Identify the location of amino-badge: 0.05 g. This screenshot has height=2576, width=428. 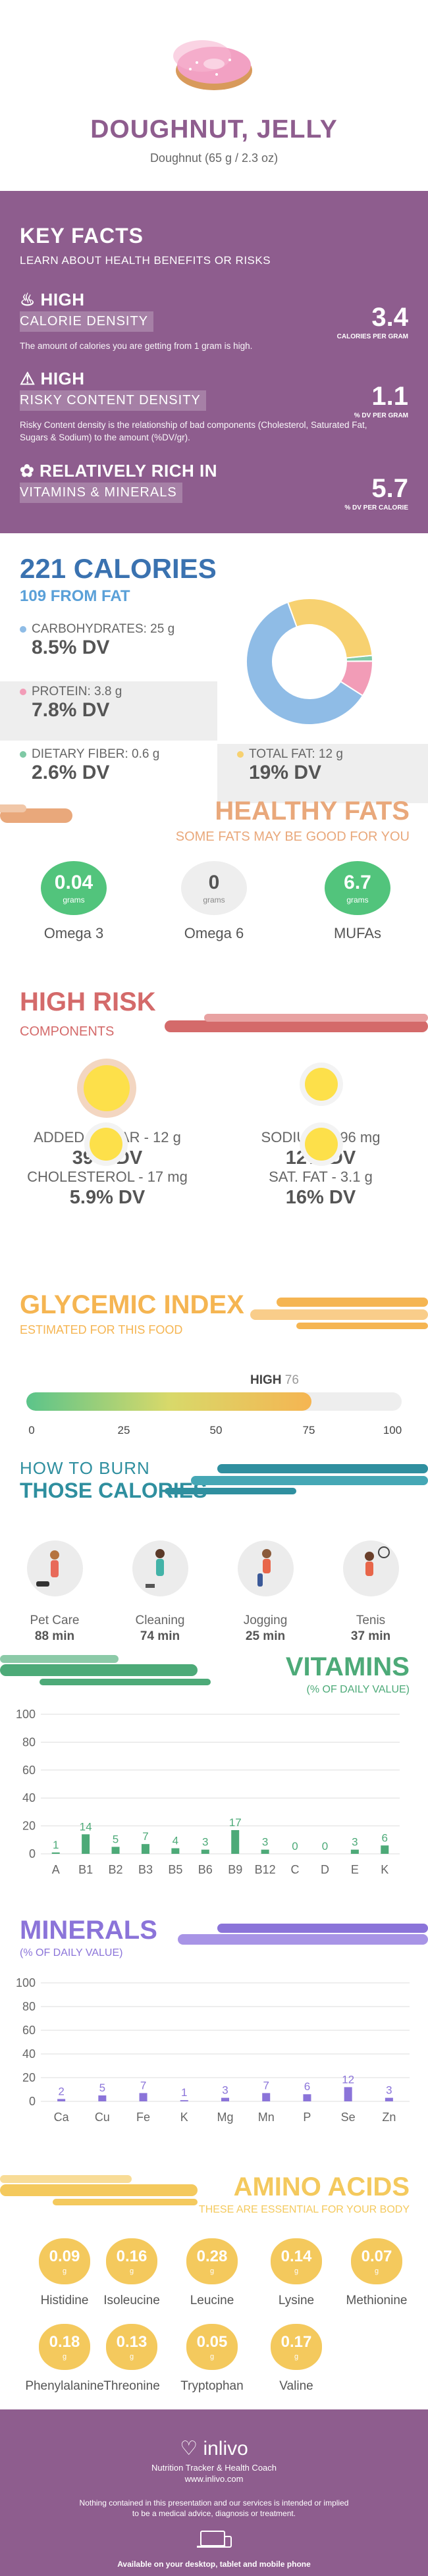
(212, 2347).